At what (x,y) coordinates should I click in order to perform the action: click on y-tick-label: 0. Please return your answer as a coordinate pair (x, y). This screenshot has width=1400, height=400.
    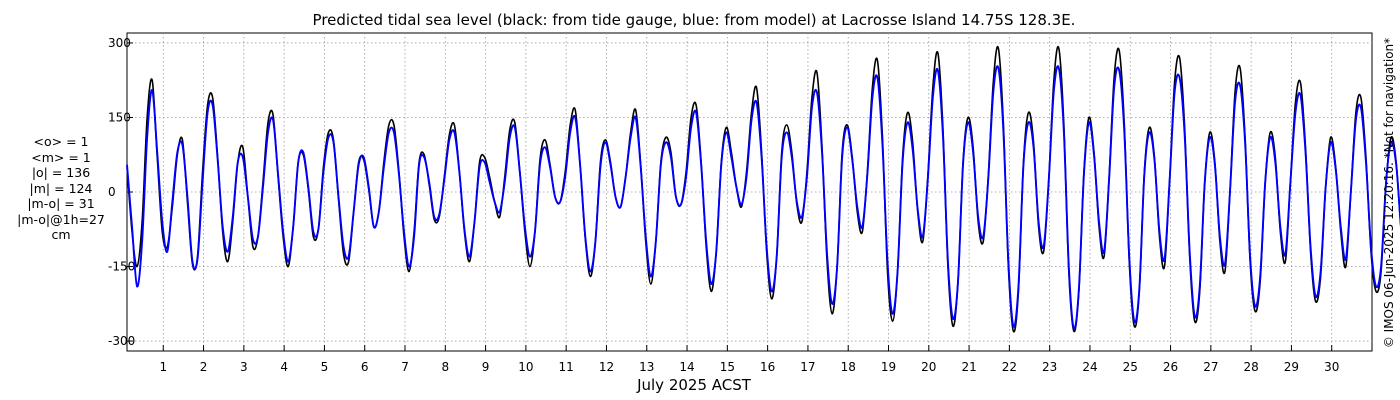
    Looking at the image, I should click on (112, 192).